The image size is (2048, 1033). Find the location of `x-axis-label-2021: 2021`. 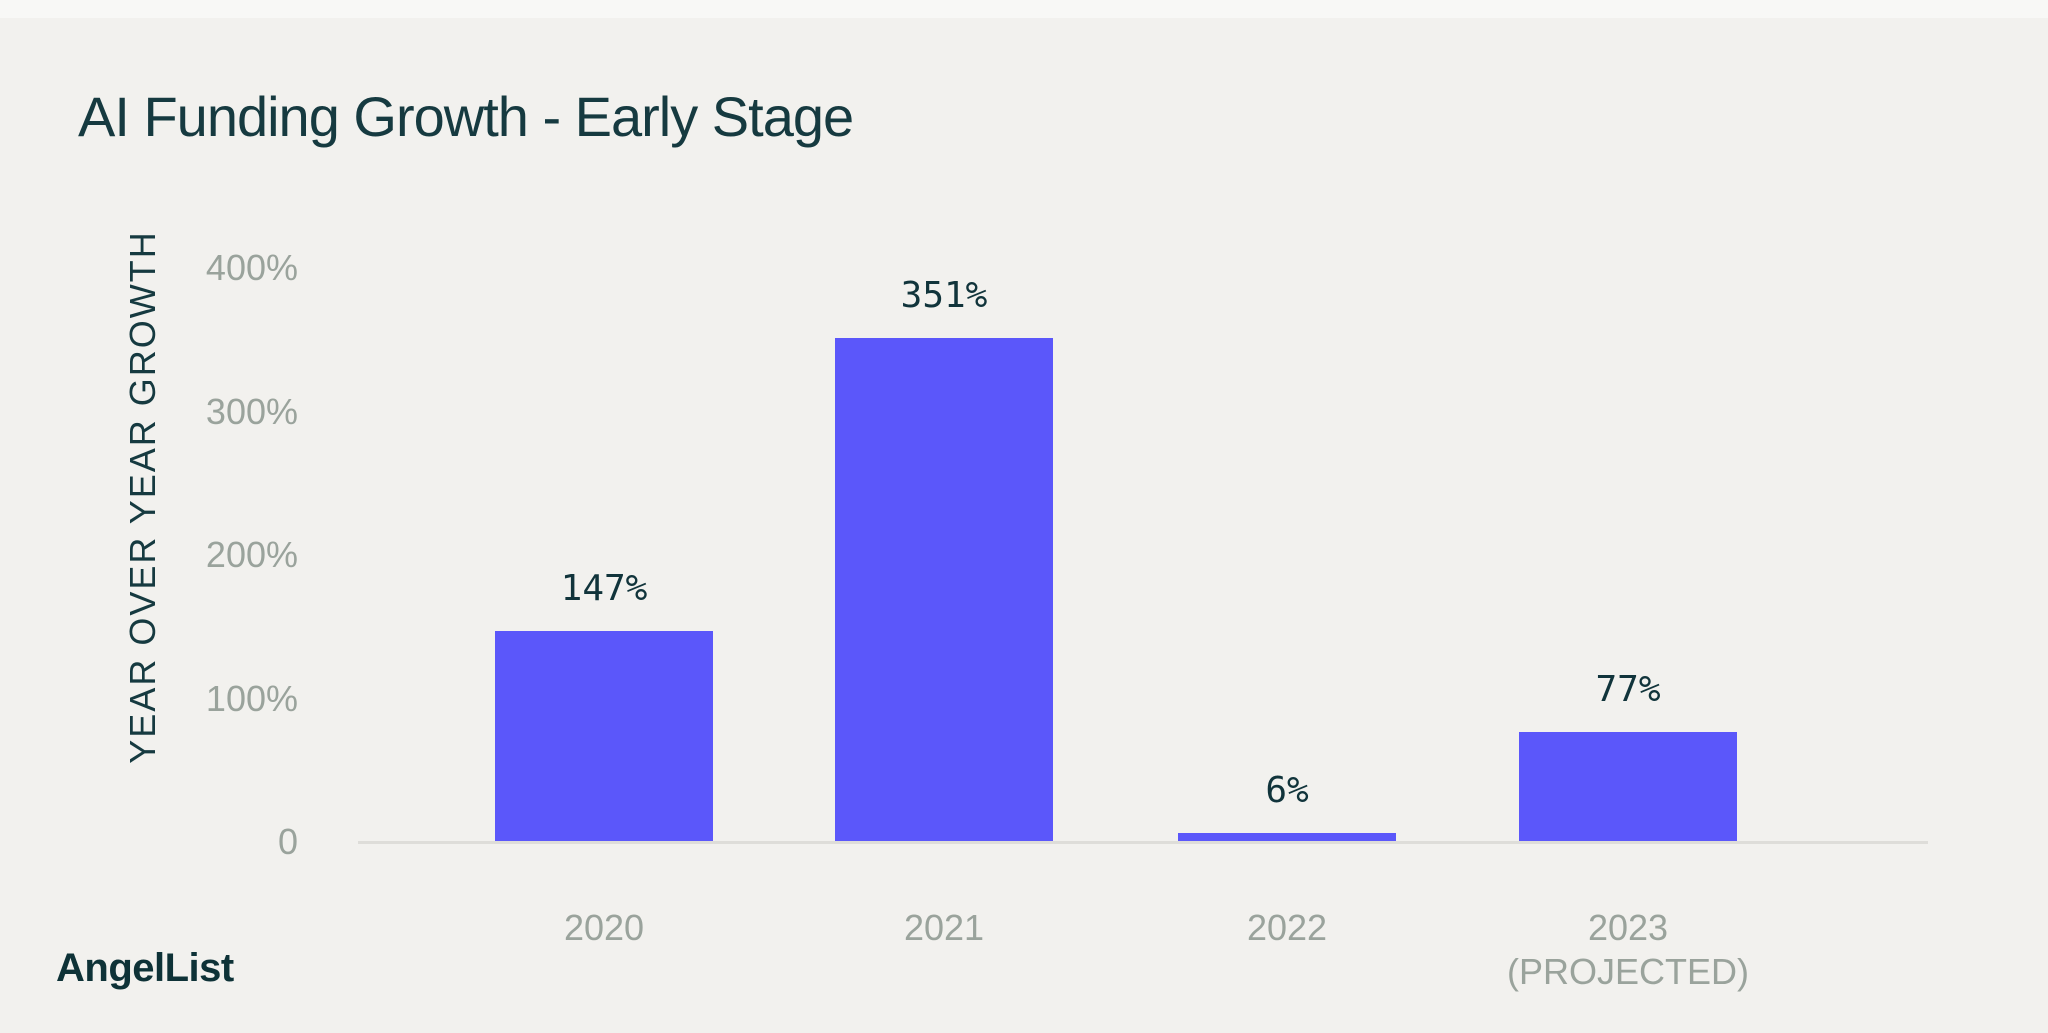

x-axis-label-2021: 2021 is located at coordinates (944, 928).